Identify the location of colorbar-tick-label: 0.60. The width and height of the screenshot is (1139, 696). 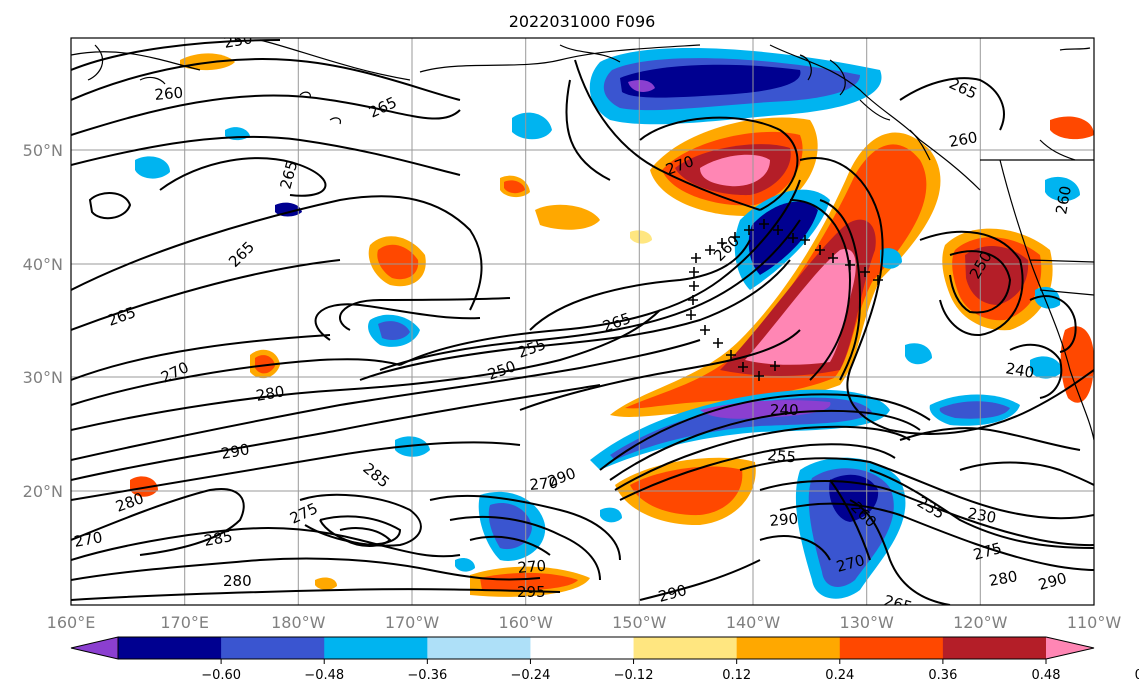
(1137, 675).